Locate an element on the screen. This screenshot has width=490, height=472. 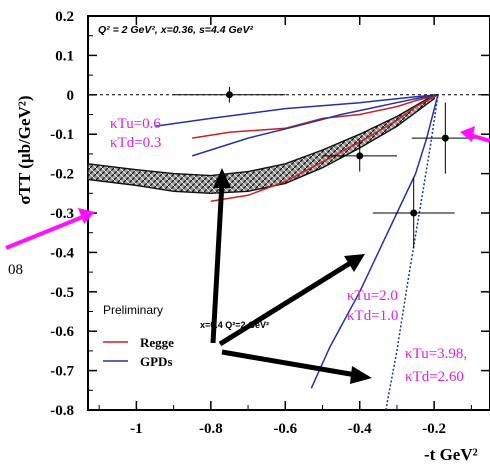
y-tick-label: -0.2 is located at coordinates (62, 175).